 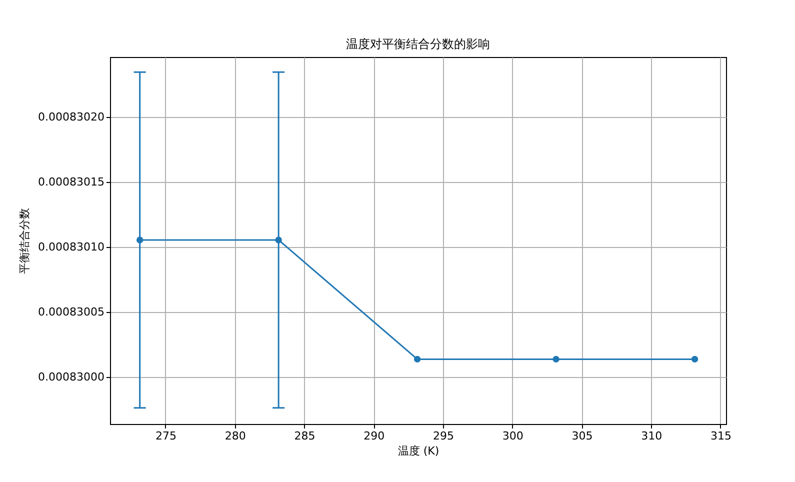 I want to click on y-tick-label: 0.00083000, so click(x=71, y=377).